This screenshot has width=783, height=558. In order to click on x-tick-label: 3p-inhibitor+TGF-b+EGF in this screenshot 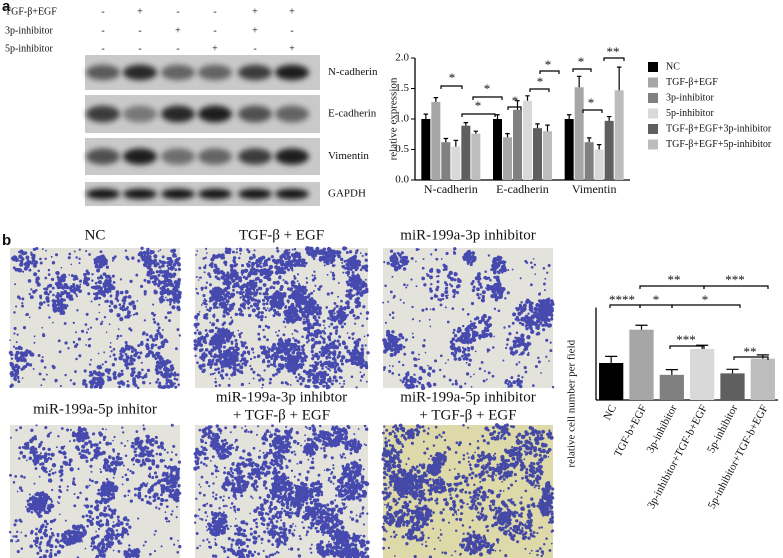, I will do `click(677, 457)`.